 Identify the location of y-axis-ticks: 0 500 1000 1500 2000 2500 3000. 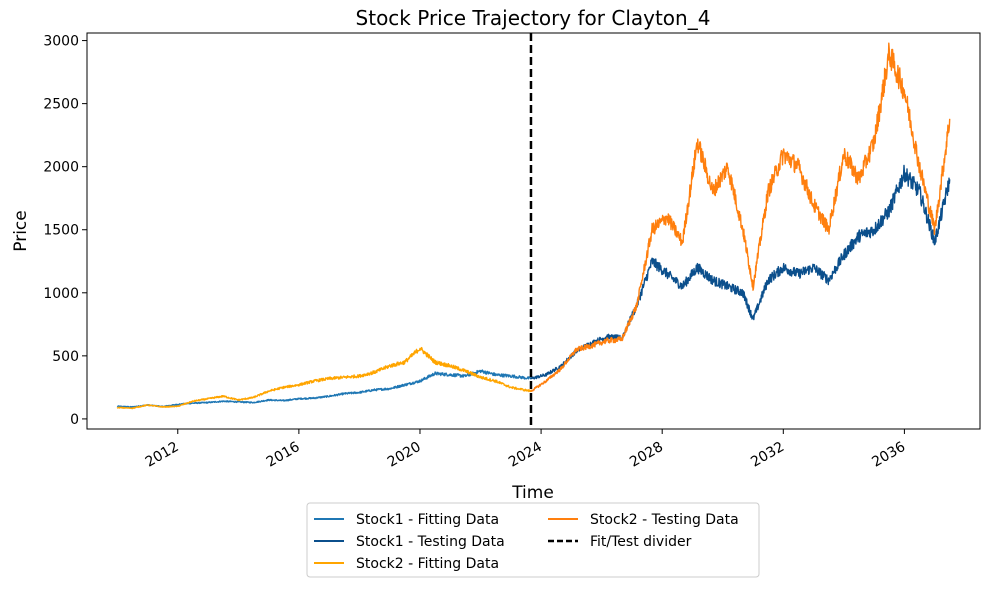
(65, 231).